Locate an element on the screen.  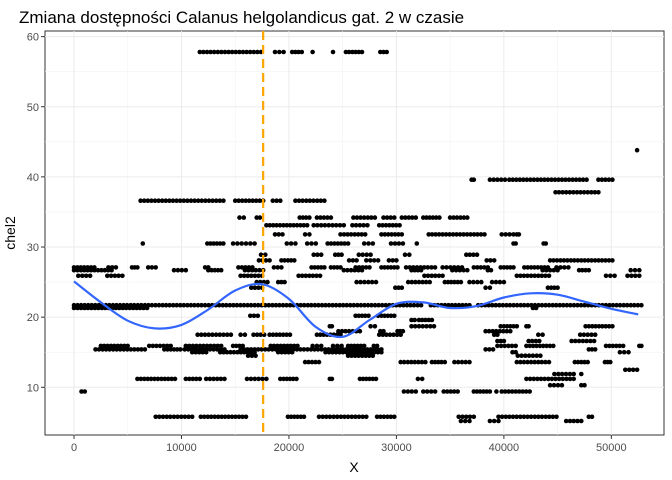
y-axis: 10 20 30 40 50 60 is located at coordinates (36, 213).